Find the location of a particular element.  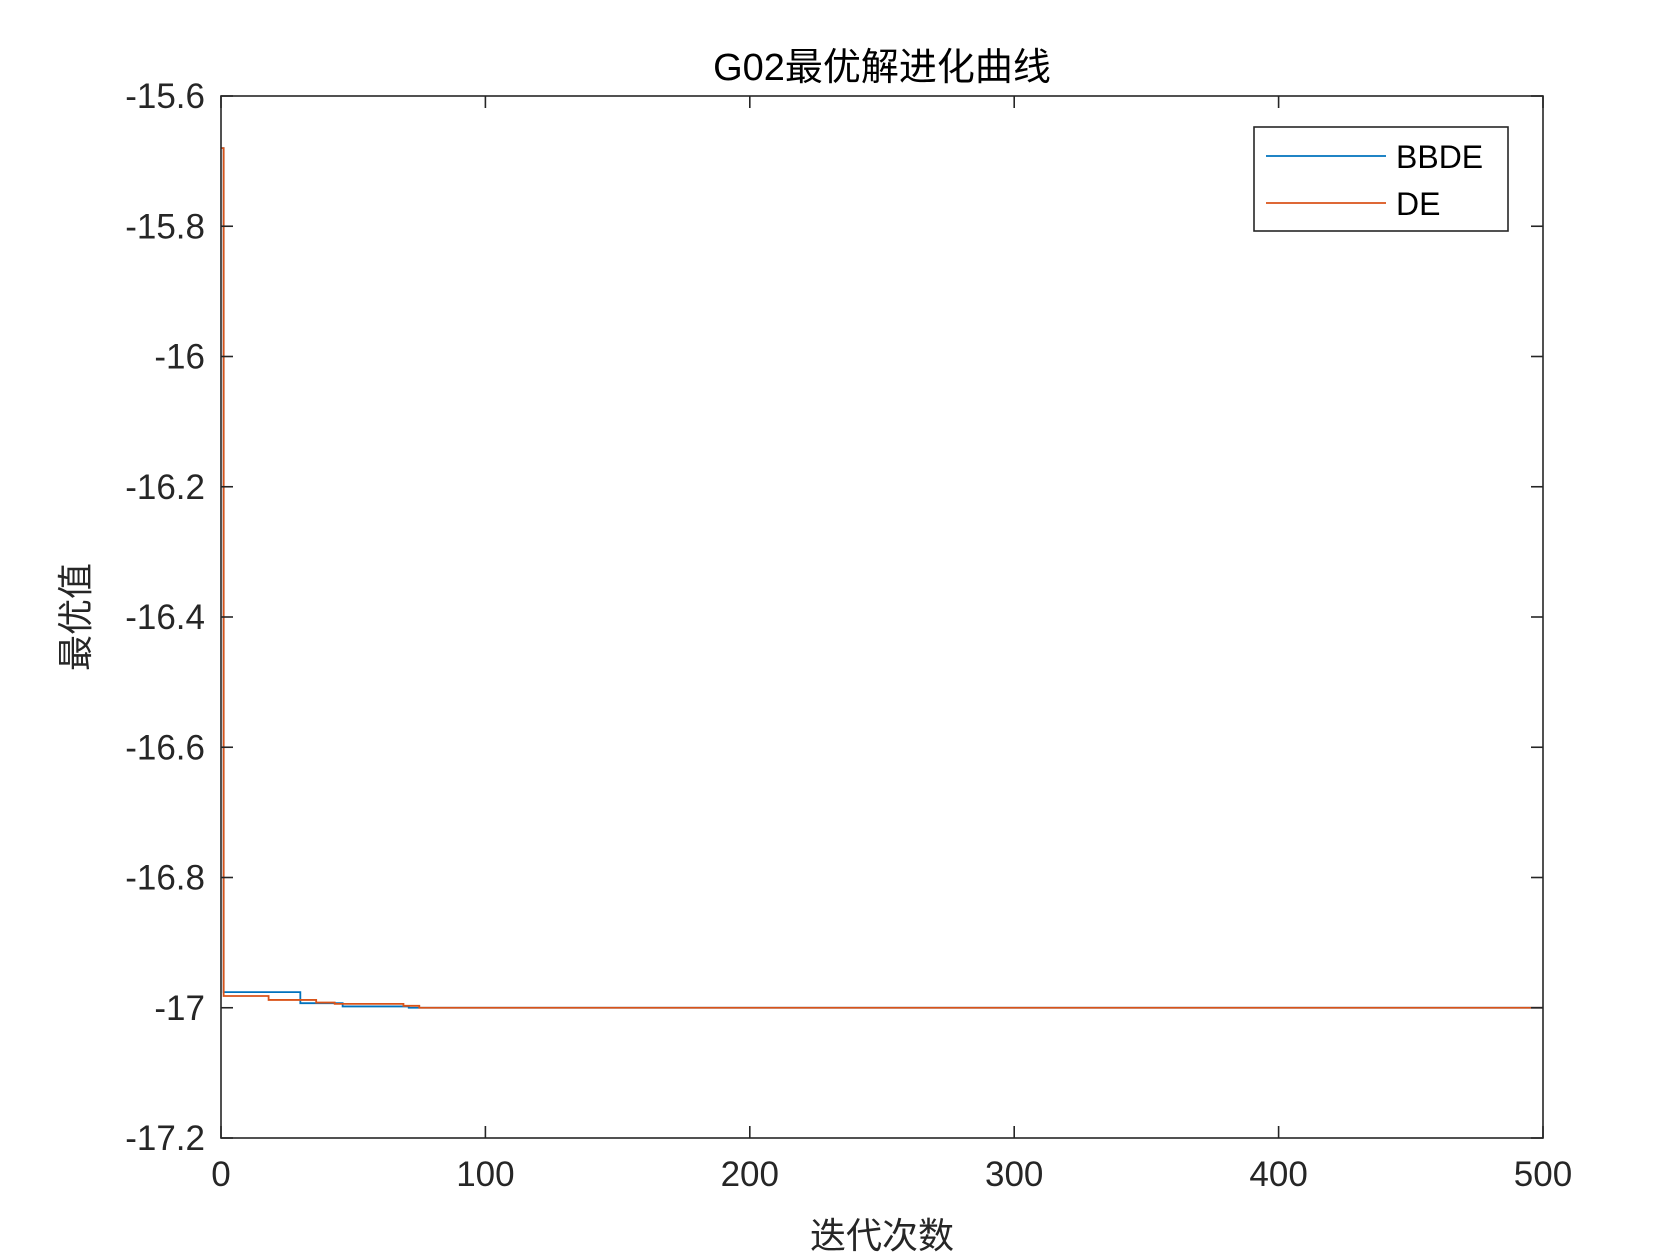

x-tick-label: 400 is located at coordinates (1278, 1174).